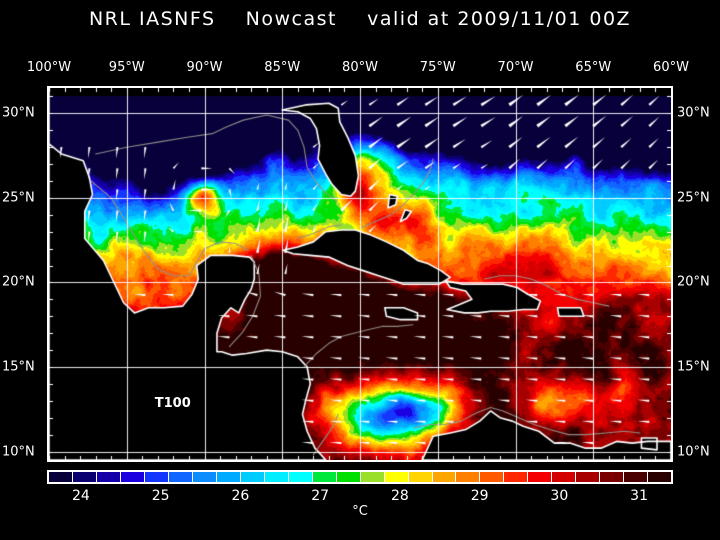 Image resolution: width=720 pixels, height=540 pixels. What do you see at coordinates (49, 67) in the screenshot?
I see `lon-tick-0: 100°W` at bounding box center [49, 67].